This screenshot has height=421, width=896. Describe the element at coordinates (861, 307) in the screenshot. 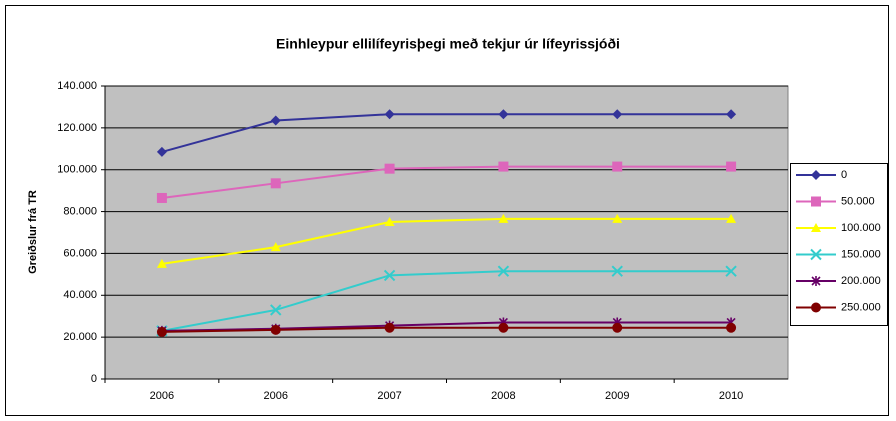

I see `legend-label: 250.000` at that location.